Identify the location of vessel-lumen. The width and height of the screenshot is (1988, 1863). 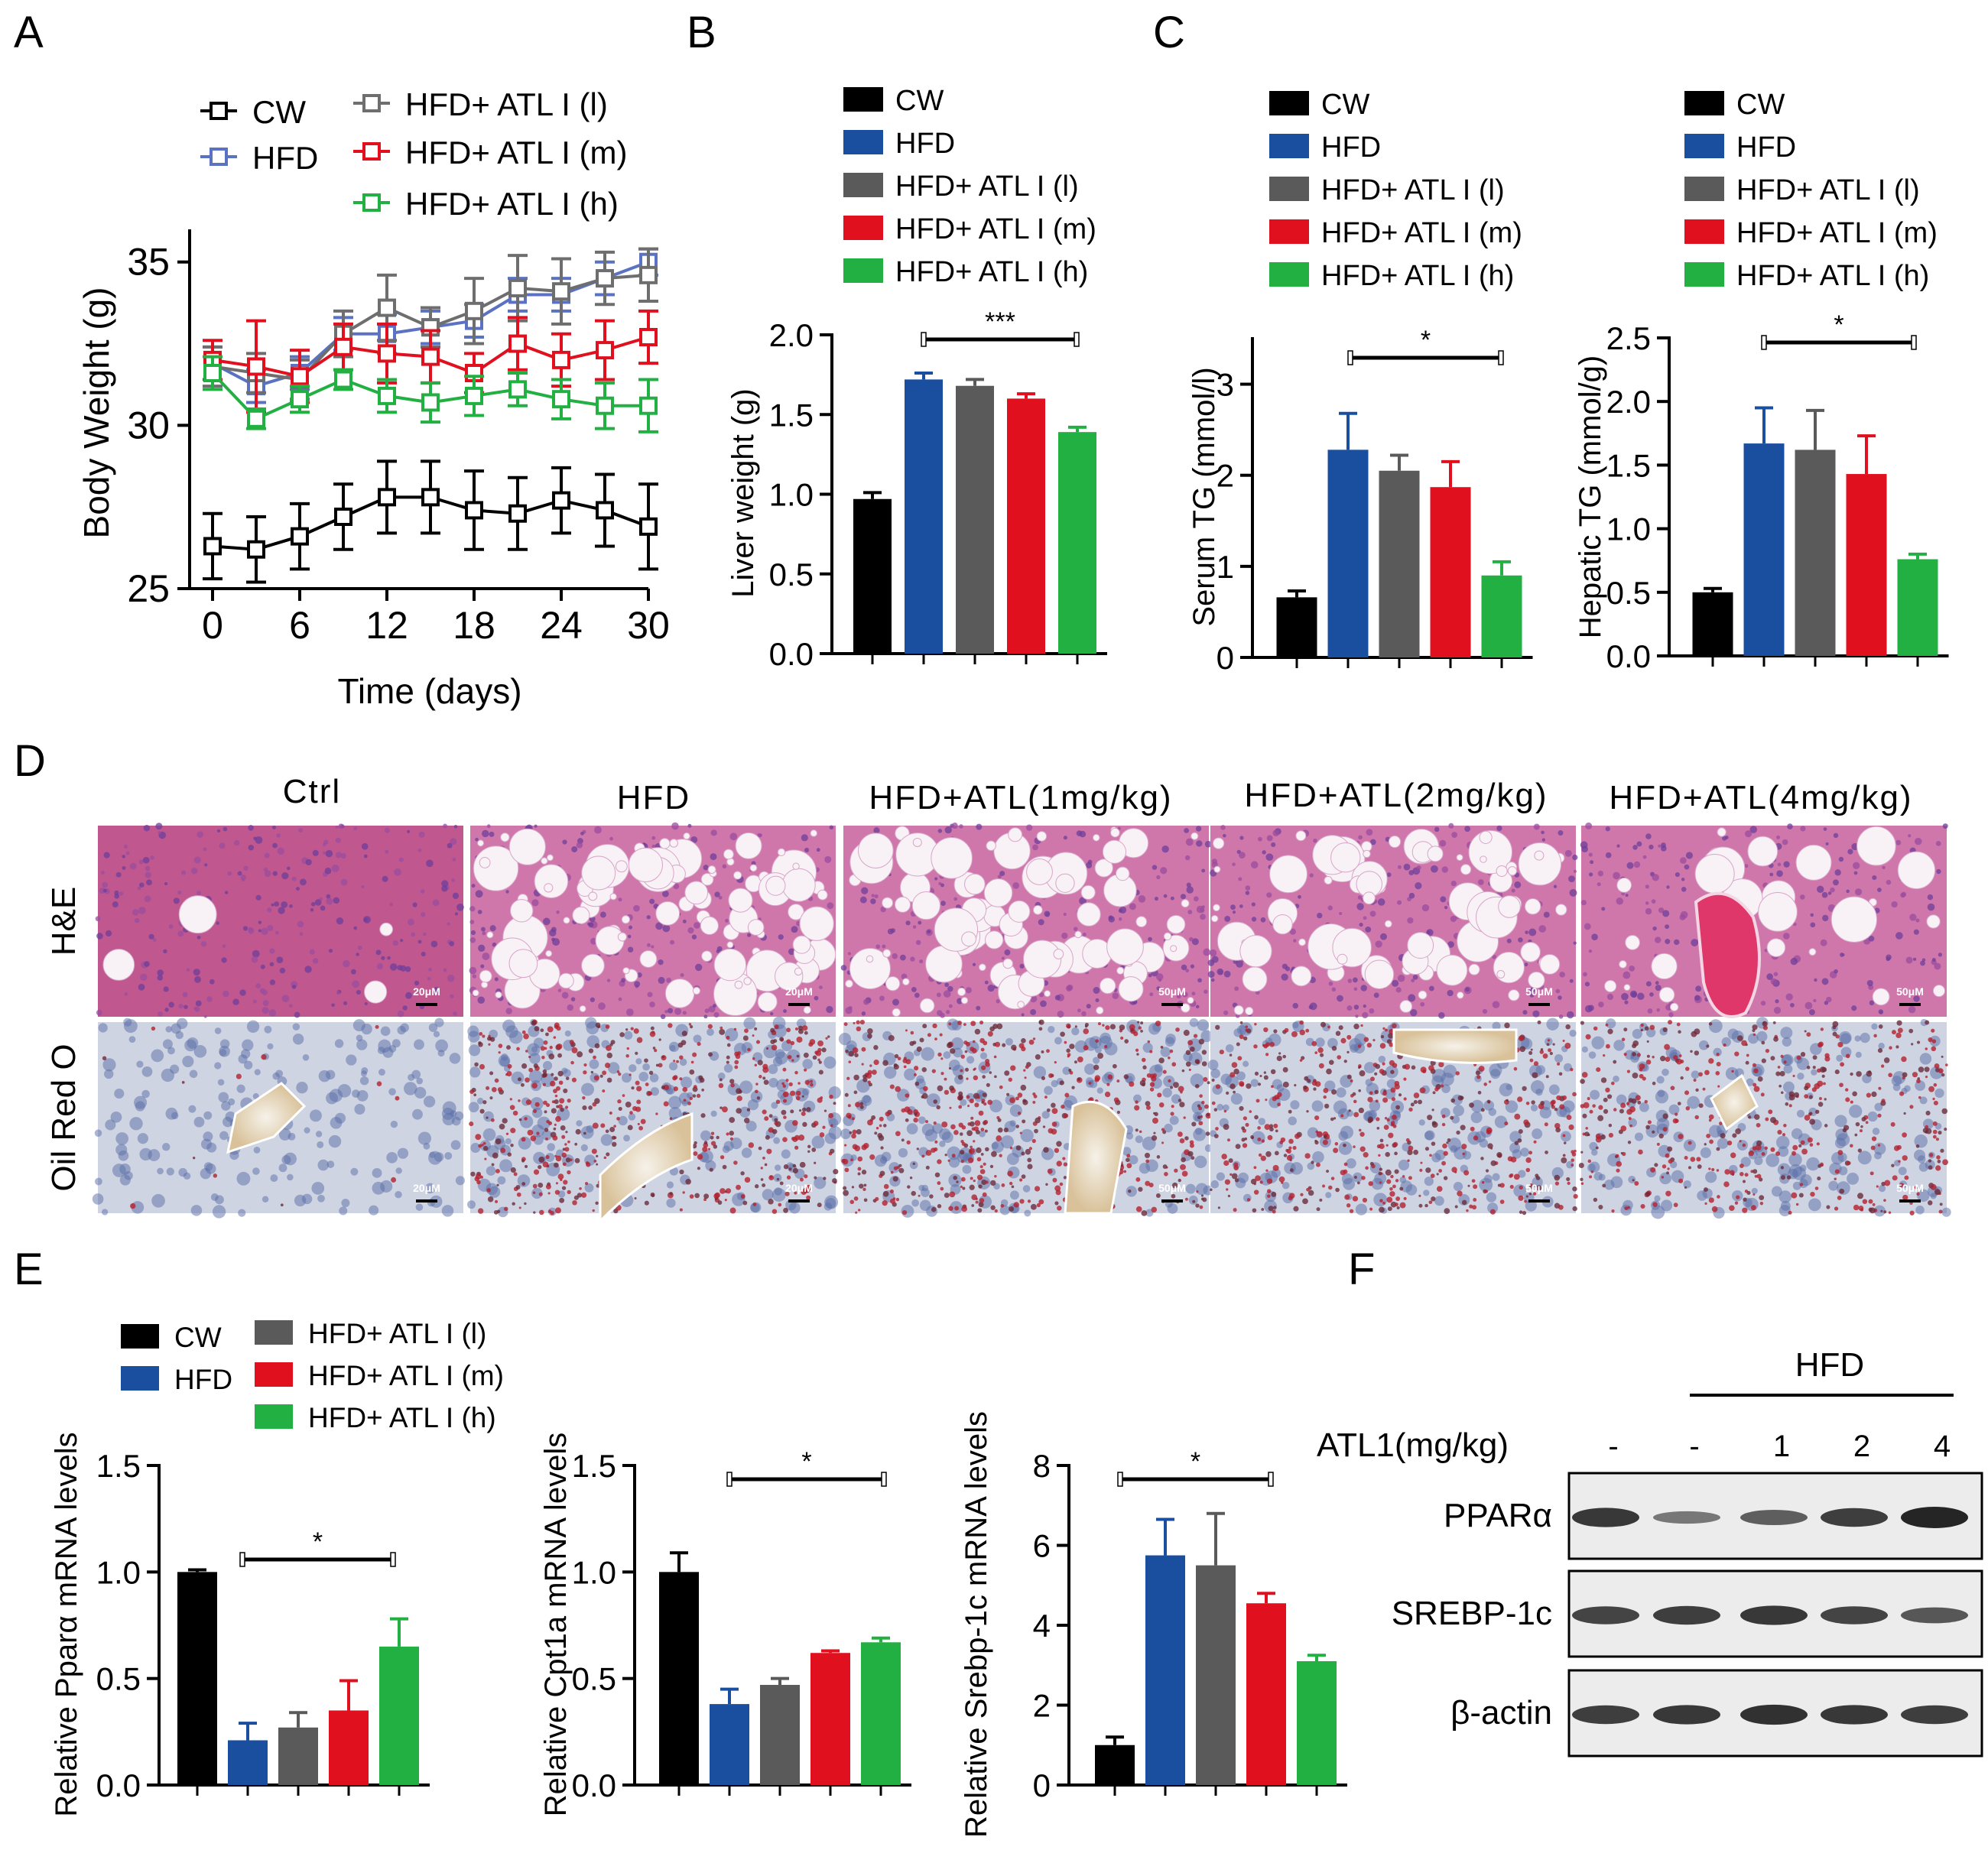
(1096, 1157).